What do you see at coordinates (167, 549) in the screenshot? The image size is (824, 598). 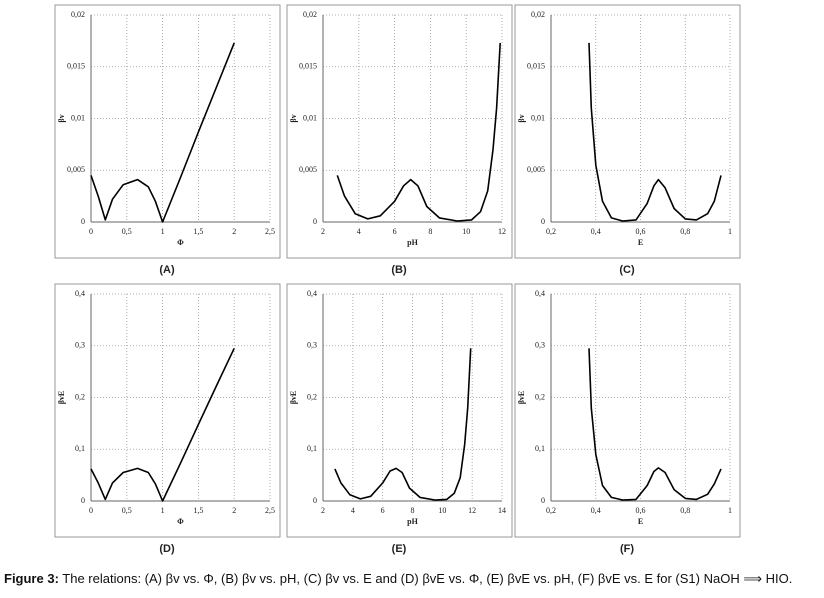 I see `panel-title: (D)` at bounding box center [167, 549].